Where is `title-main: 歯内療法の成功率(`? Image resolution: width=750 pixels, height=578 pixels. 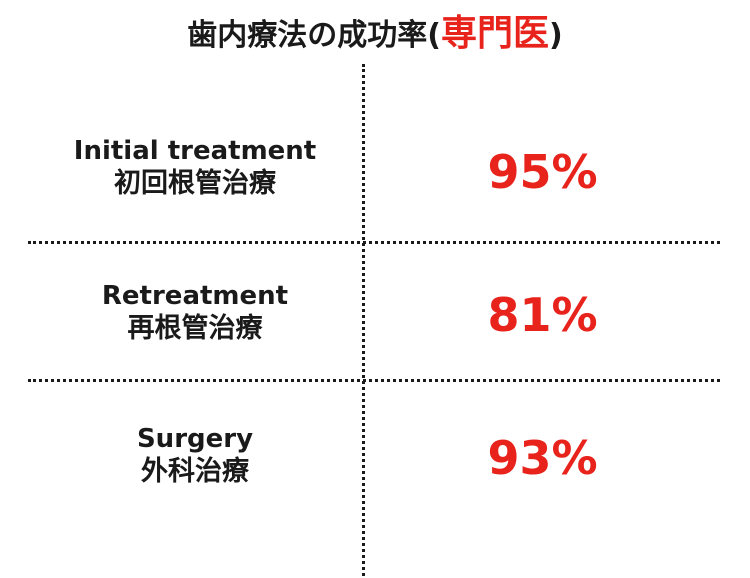 title-main: 歯内療法の成功率( is located at coordinates (314, 35).